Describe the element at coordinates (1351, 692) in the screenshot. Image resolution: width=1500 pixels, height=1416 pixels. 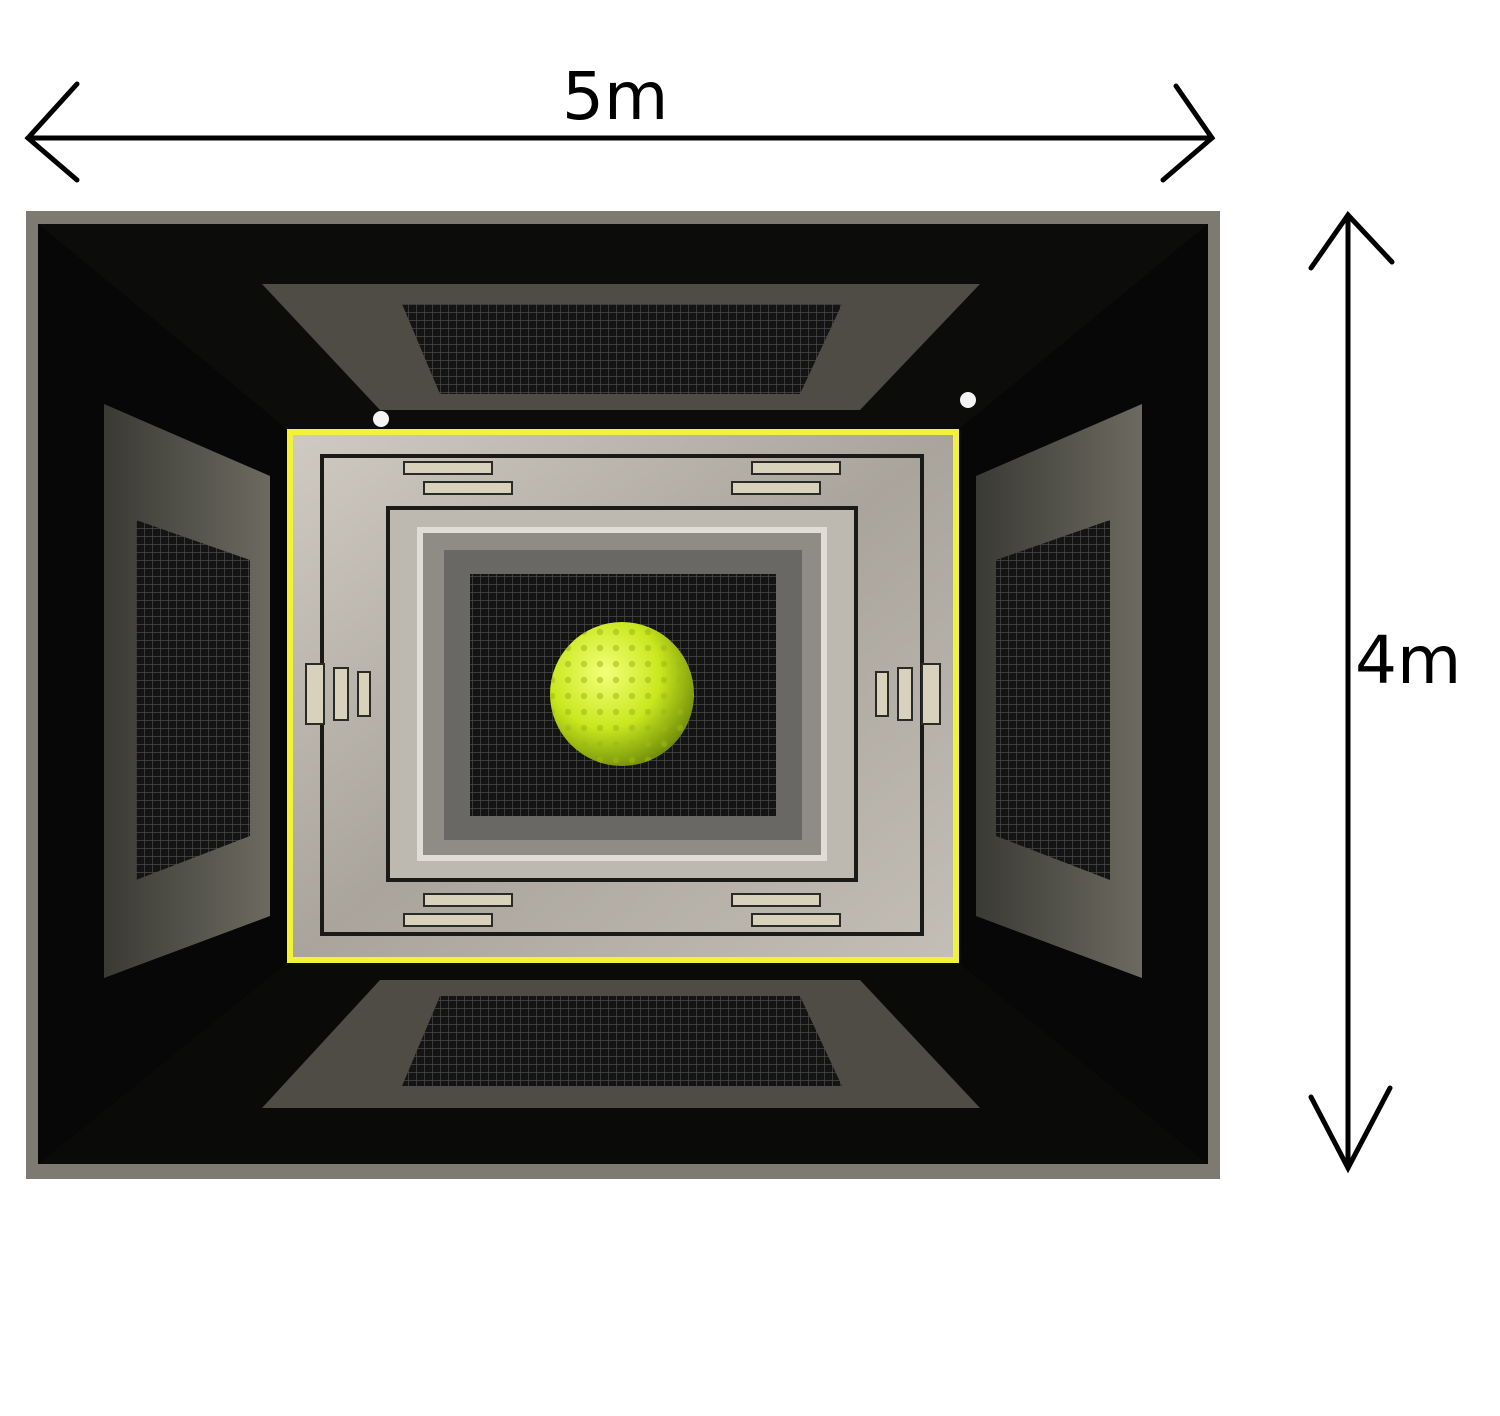
I see `height-arrow` at that location.